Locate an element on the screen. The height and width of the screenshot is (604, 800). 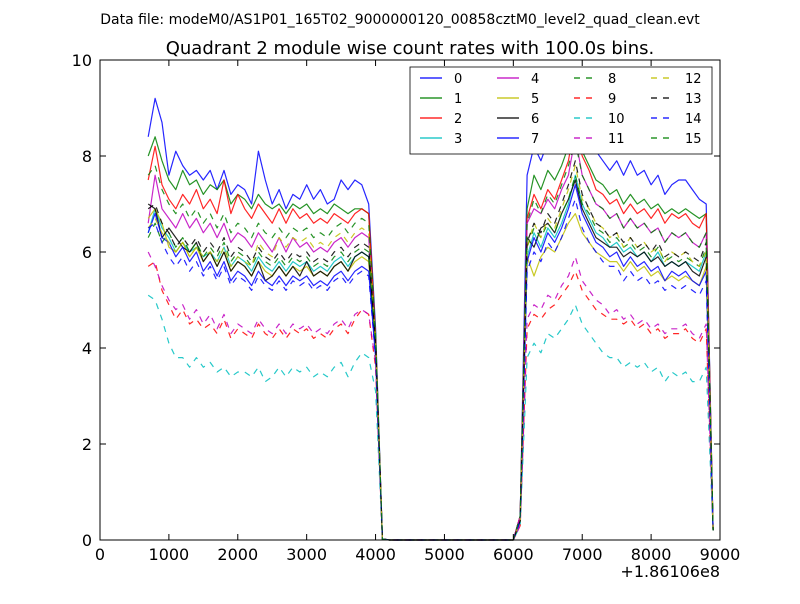
x-tick-label: 4000 is located at coordinates (375, 554).